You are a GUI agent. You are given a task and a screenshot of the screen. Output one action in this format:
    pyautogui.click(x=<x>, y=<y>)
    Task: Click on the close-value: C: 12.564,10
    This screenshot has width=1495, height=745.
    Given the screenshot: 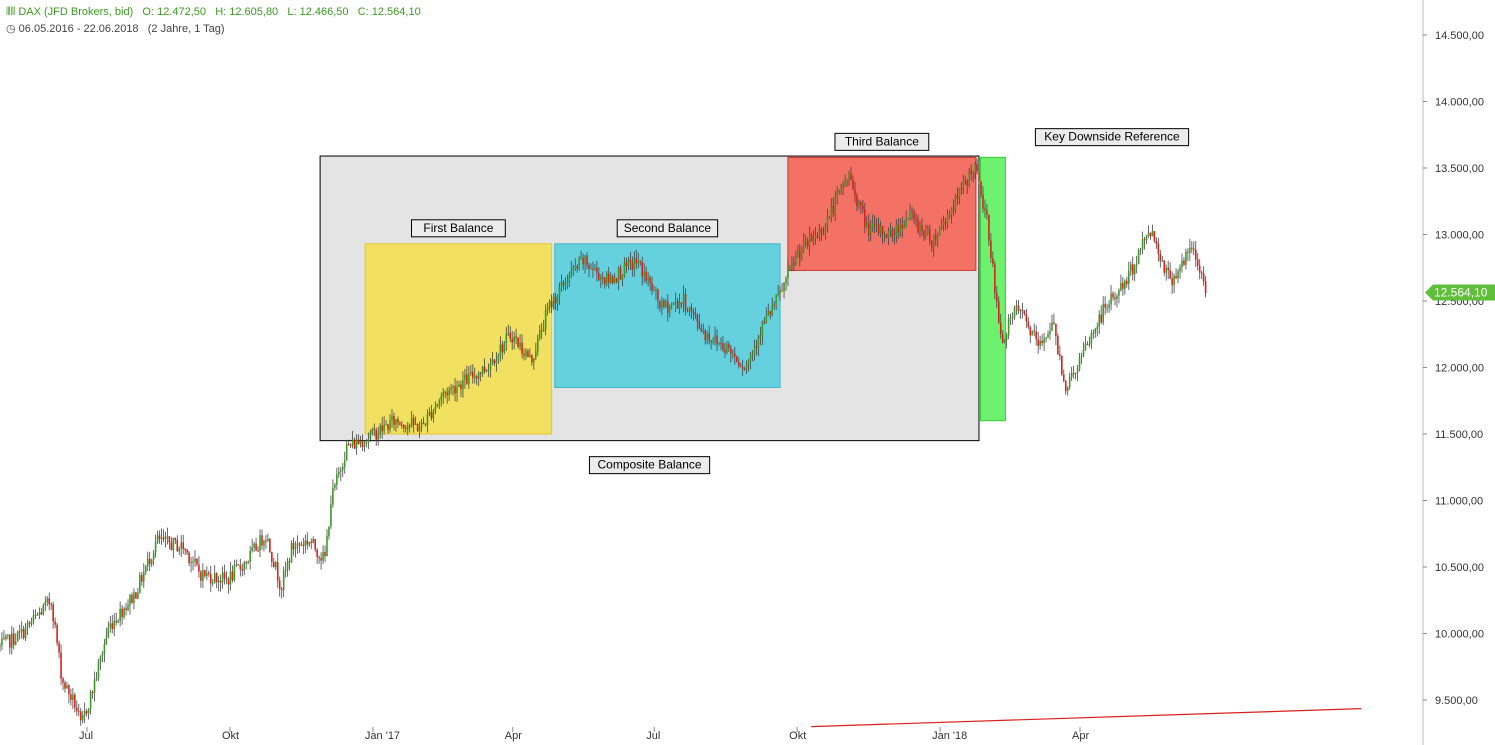 What is the action you would take?
    pyautogui.click(x=389, y=12)
    